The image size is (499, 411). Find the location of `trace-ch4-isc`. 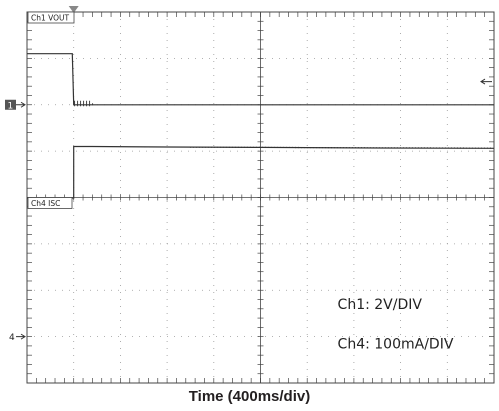

trace-ch4-isc is located at coordinates (261, 172).